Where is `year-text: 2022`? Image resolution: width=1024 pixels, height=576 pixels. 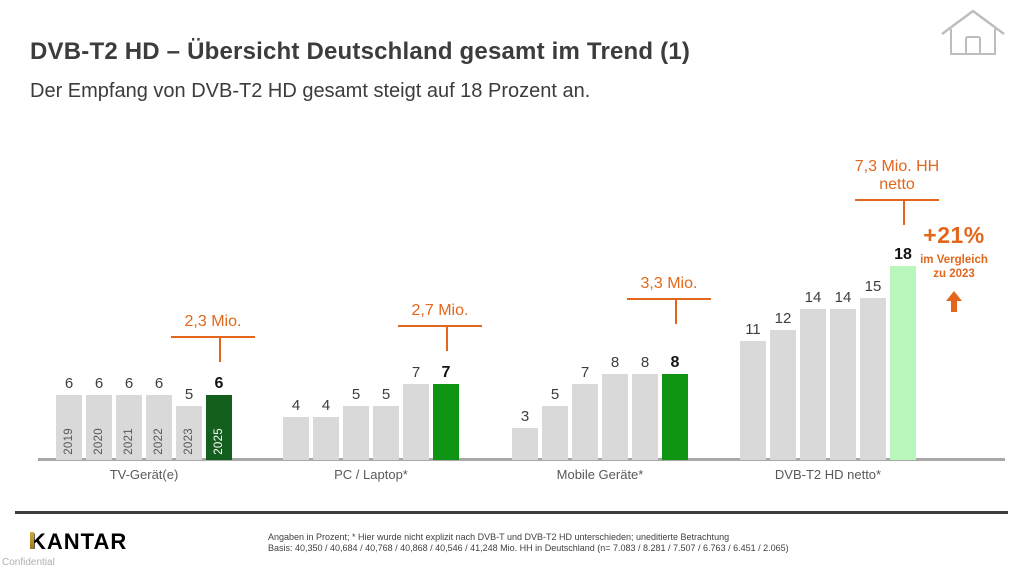 year-text: 2022 is located at coordinates (159, 441).